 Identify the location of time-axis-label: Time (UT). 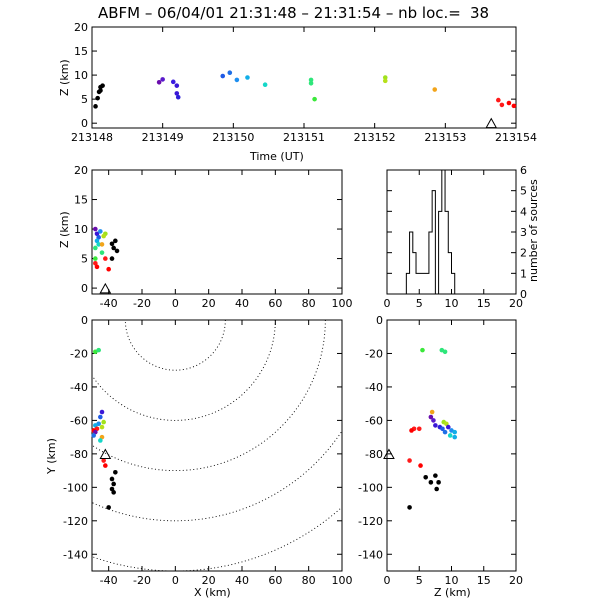
(276, 156).